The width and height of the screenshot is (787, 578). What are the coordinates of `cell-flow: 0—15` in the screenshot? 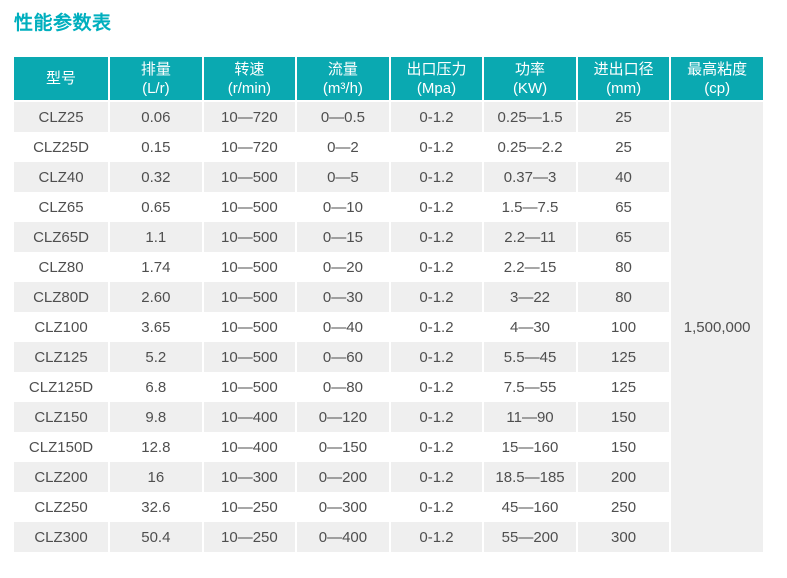 It's located at (342, 237).